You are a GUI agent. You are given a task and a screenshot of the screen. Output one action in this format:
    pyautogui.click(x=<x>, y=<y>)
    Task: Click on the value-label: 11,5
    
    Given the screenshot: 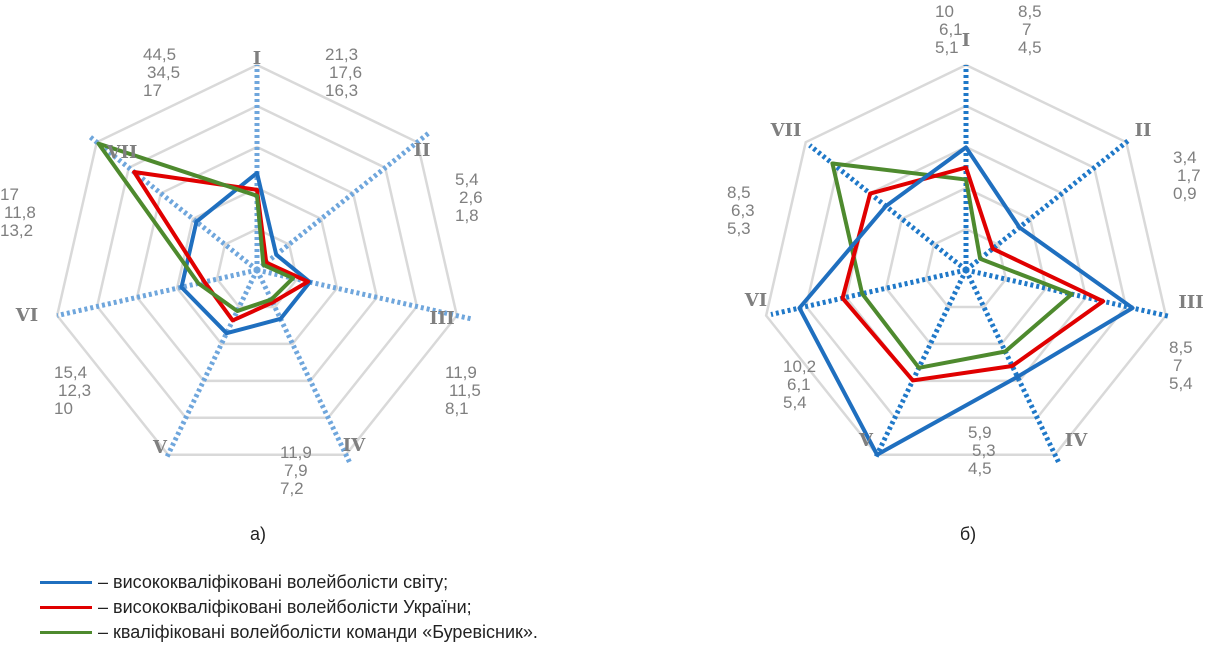 What is the action you would take?
    pyautogui.click(x=465, y=390)
    